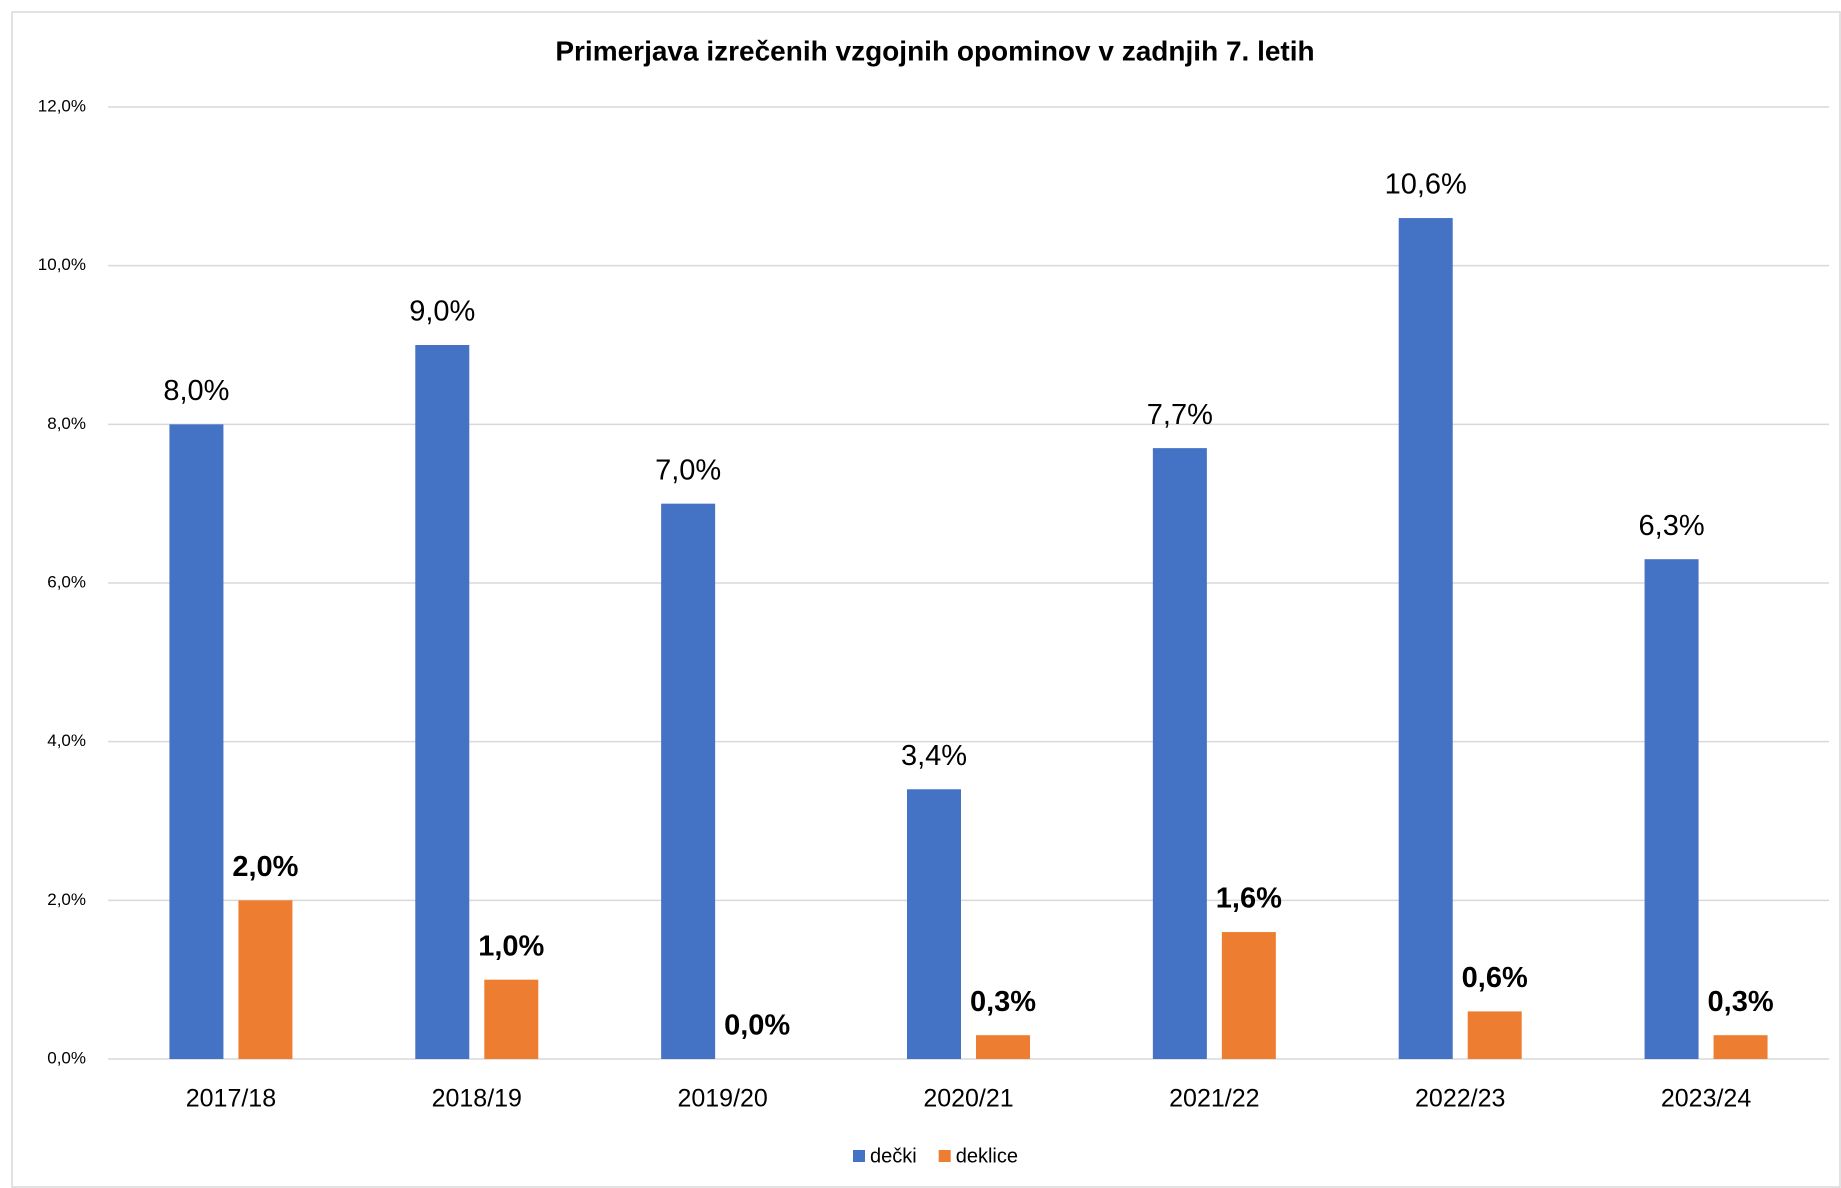  I want to click on data-label: 9,0%, so click(442, 312).